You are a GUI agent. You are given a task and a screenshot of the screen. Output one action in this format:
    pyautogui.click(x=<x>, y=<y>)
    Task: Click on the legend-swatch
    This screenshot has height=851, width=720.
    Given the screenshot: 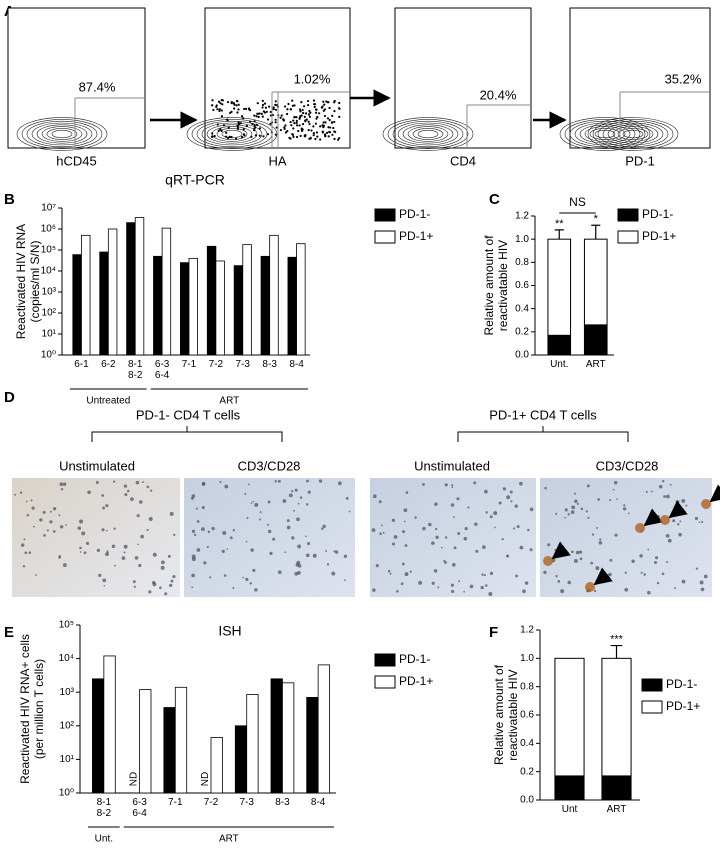 What is the action you would take?
    pyautogui.click(x=385, y=215)
    